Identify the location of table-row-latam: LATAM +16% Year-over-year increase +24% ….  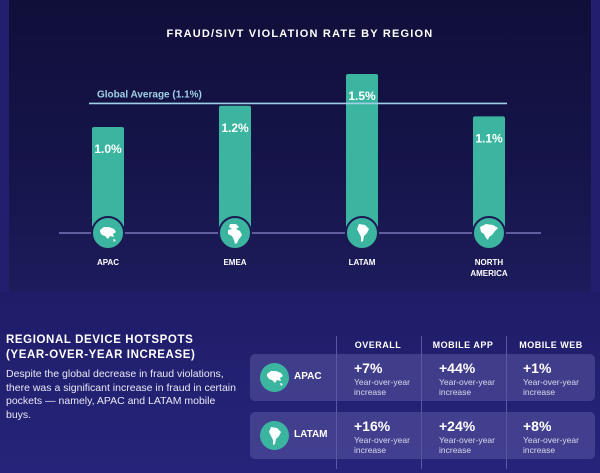
(422, 435).